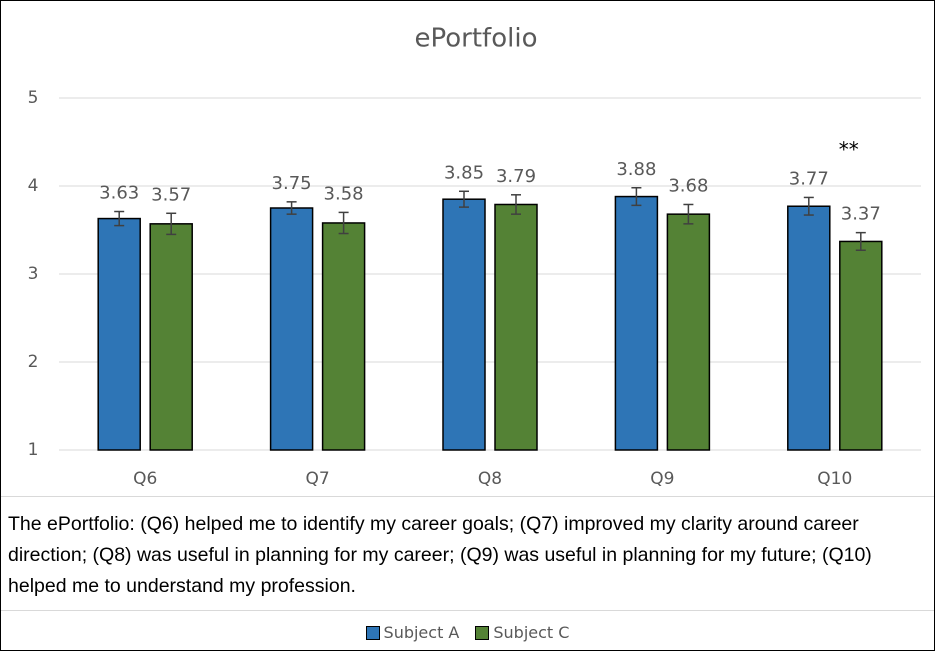 Image resolution: width=935 pixels, height=651 pixels. I want to click on x-tick-label: Q7, so click(317, 479).